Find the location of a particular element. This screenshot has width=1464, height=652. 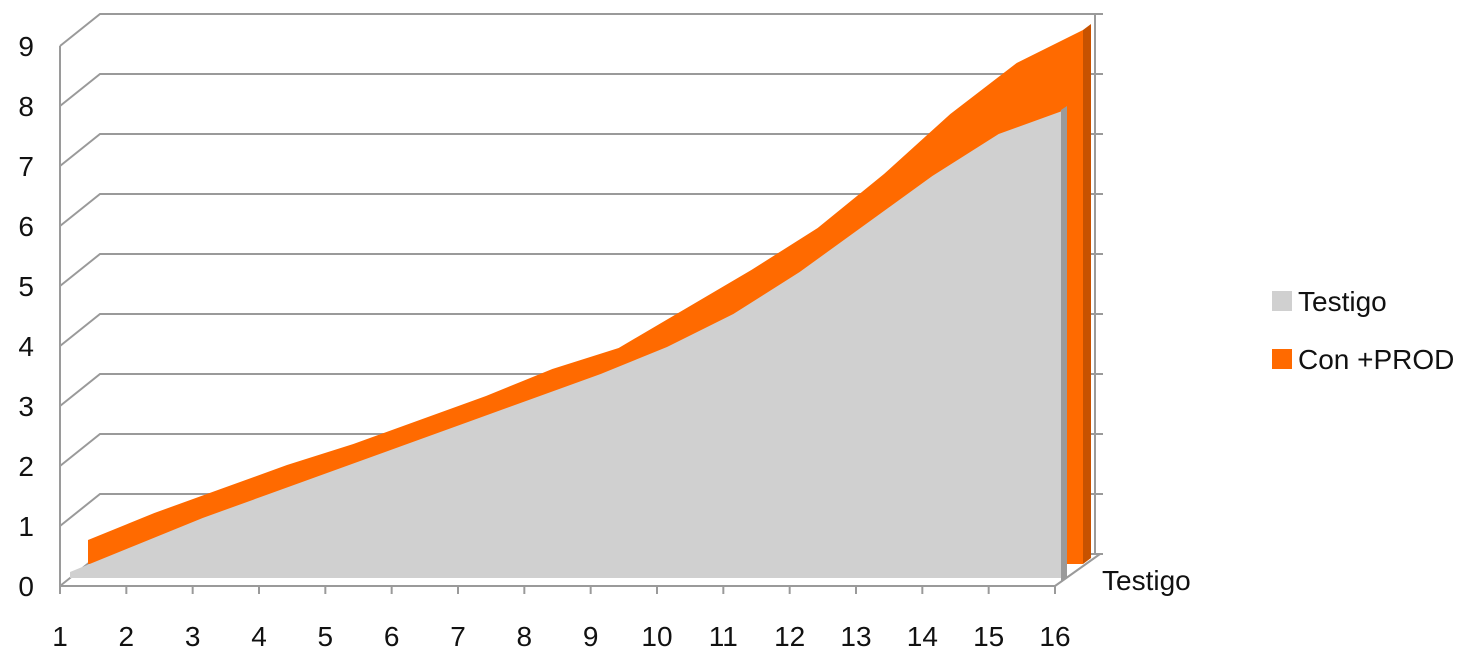

y-tick-label: 7 is located at coordinates (26, 166).